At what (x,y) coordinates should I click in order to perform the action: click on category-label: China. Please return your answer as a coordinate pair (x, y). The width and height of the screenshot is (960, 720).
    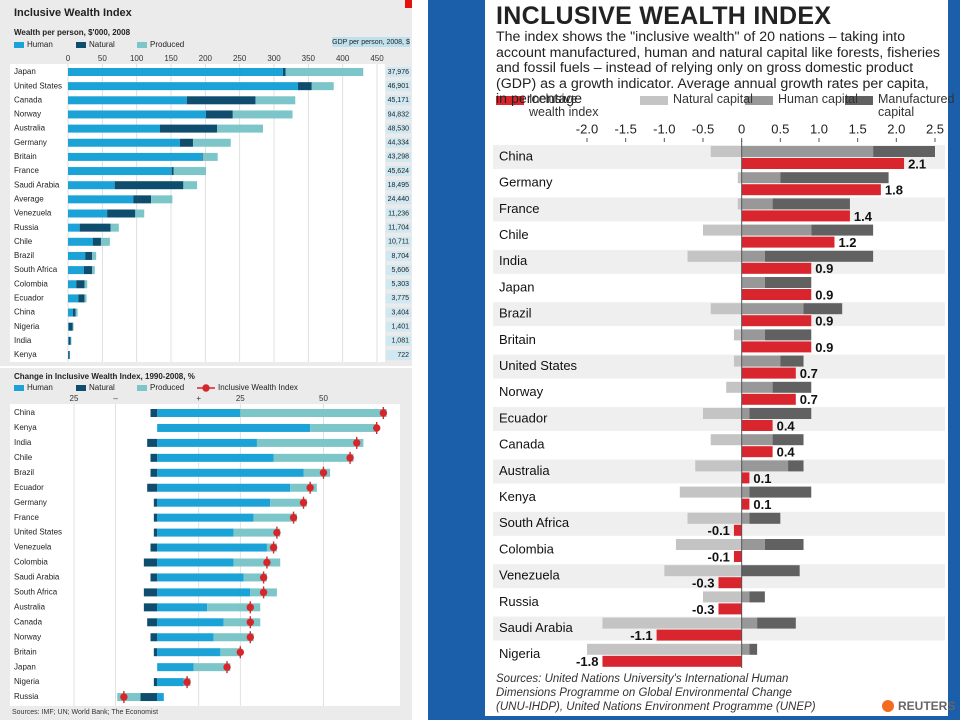
    Looking at the image, I should click on (24, 312).